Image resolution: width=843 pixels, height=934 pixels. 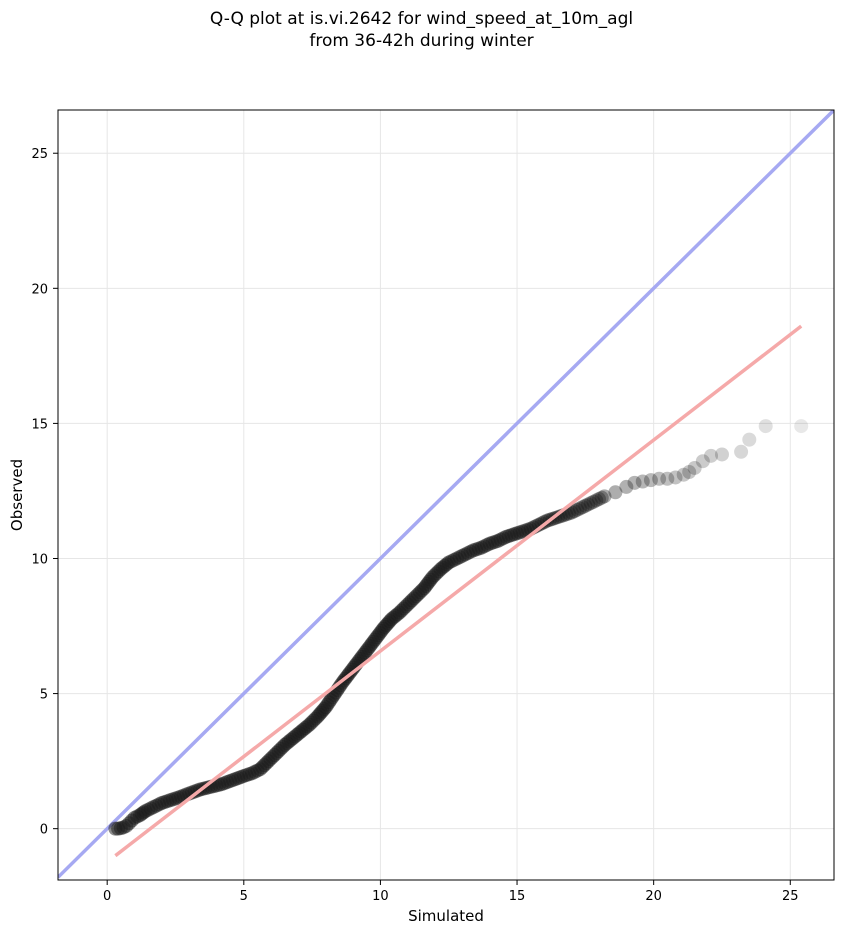 What do you see at coordinates (244, 896) in the screenshot?
I see `x-tick-label: 5` at bounding box center [244, 896].